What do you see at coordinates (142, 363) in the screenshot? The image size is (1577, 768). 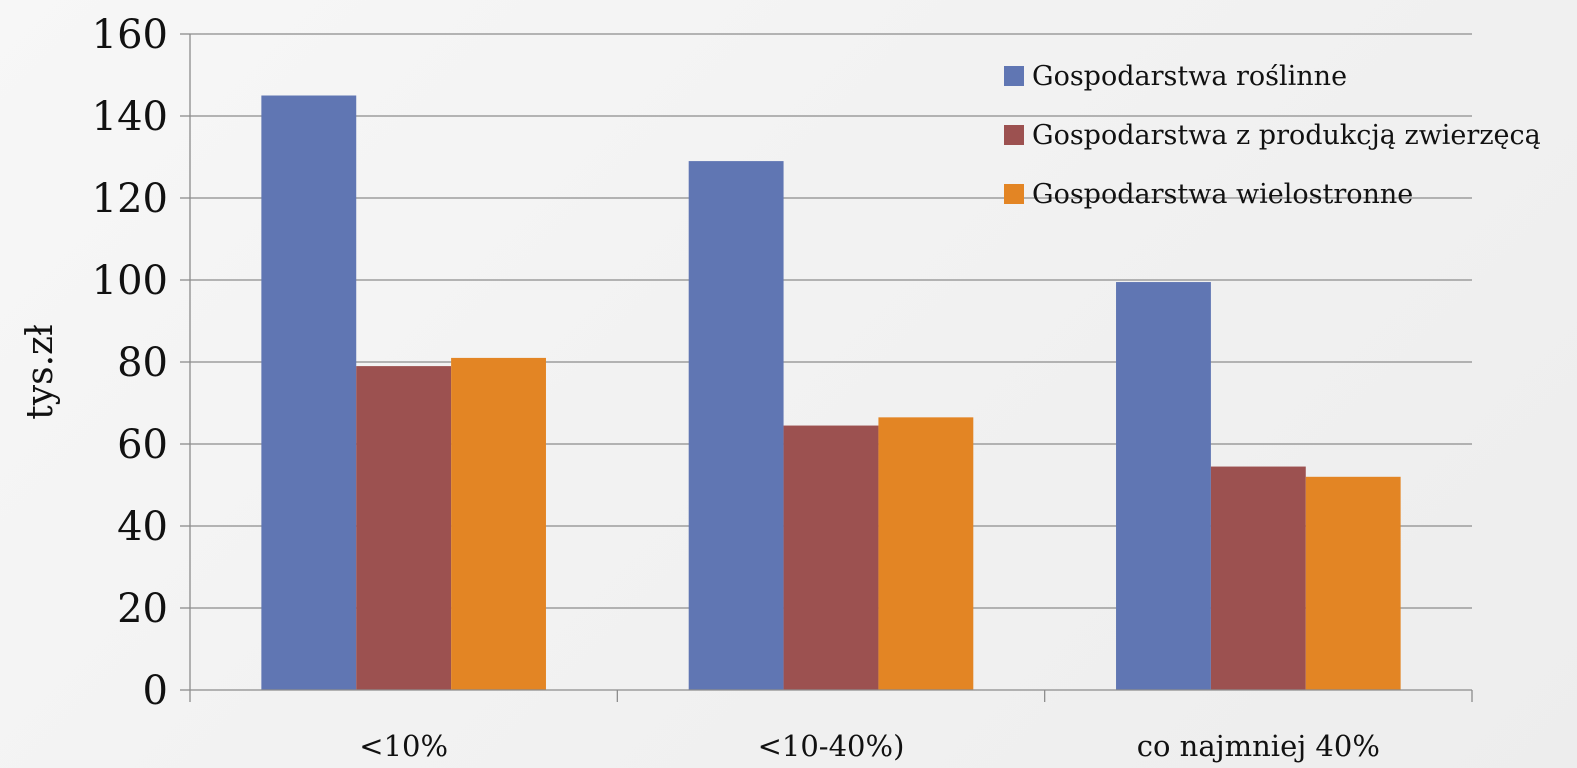 I see `y-tick-label: 80` at bounding box center [142, 363].